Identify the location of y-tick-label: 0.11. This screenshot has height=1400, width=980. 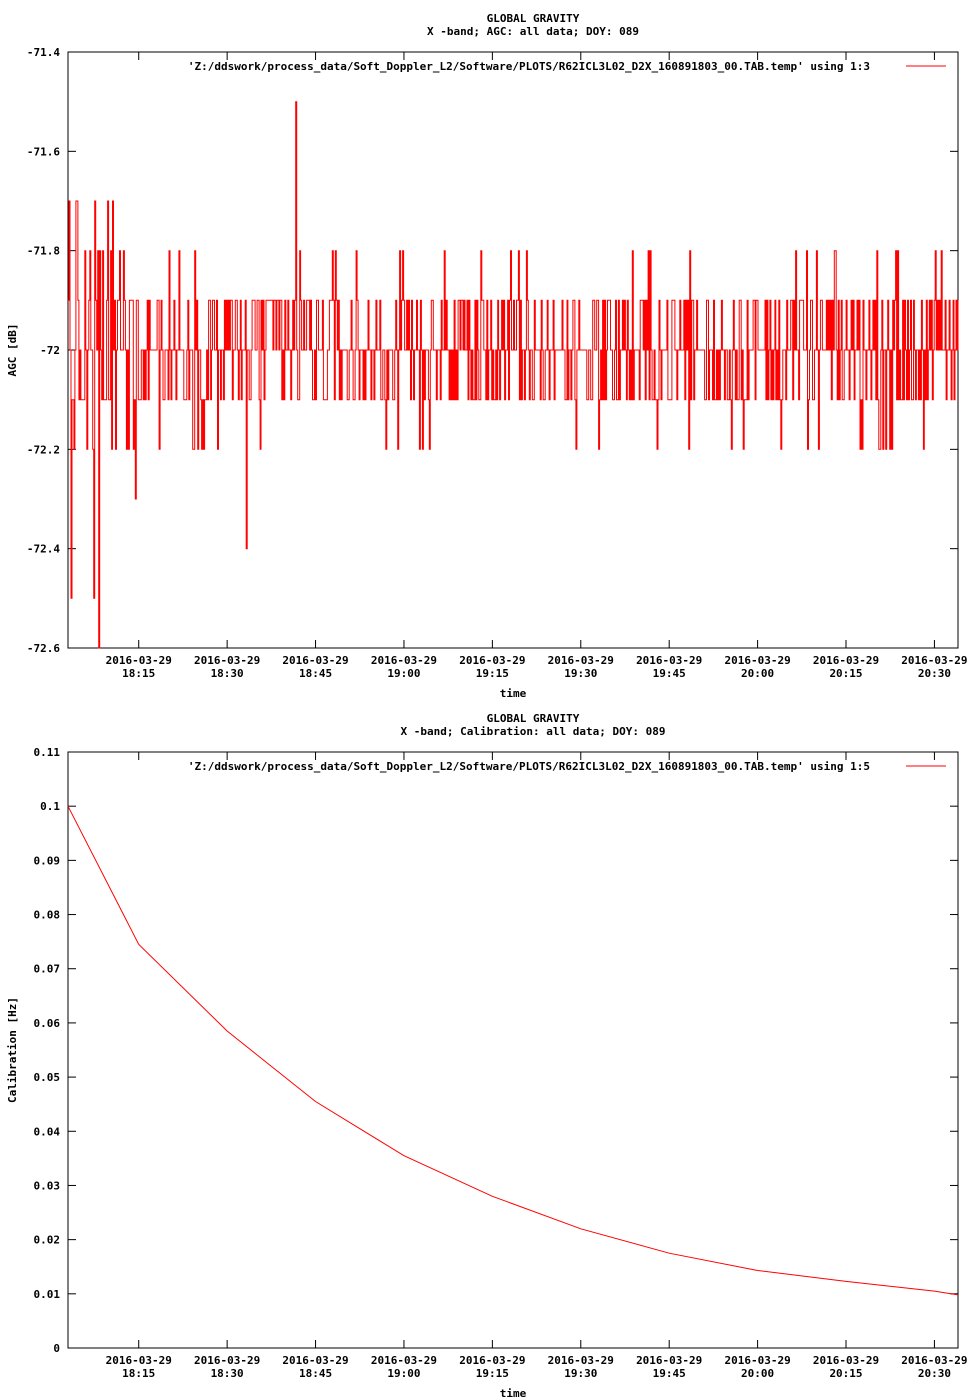
(47, 752).